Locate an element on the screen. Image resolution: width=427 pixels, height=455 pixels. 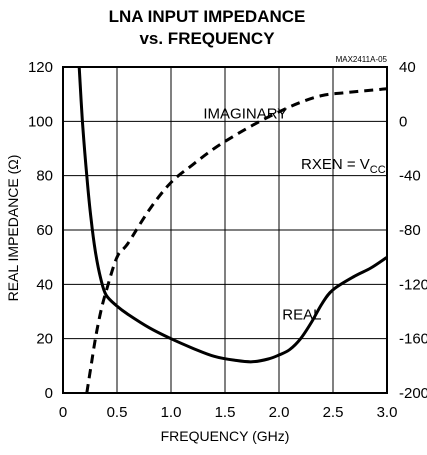
x-tick-label: 3.0 is located at coordinates (387, 412).